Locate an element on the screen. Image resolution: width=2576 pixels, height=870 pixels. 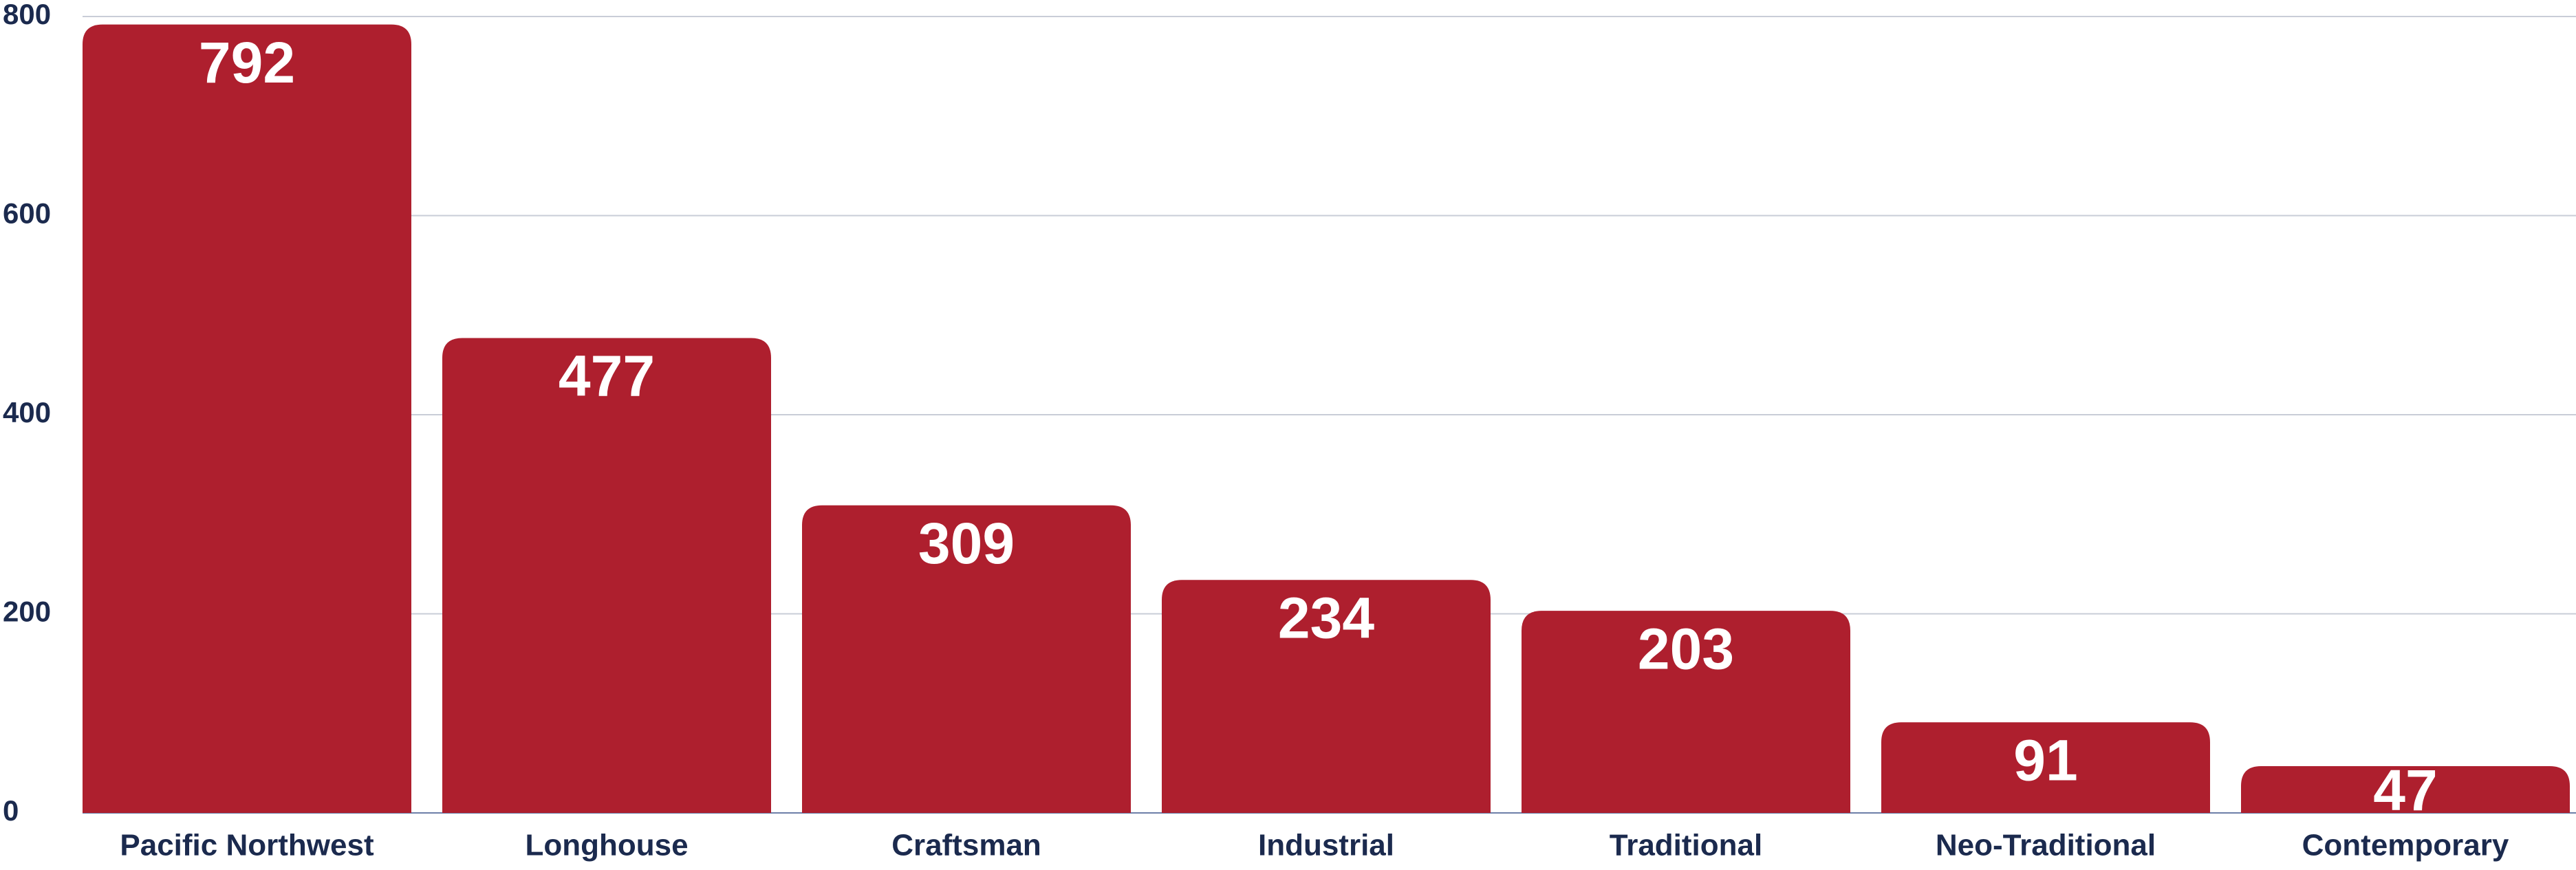
y-tick-label: 200 is located at coordinates (27, 612).